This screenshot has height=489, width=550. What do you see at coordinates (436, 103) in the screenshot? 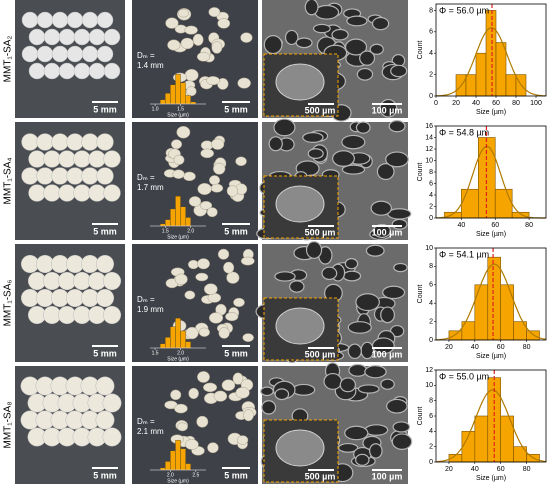
I see `x-tick-label: 0` at bounding box center [436, 103].